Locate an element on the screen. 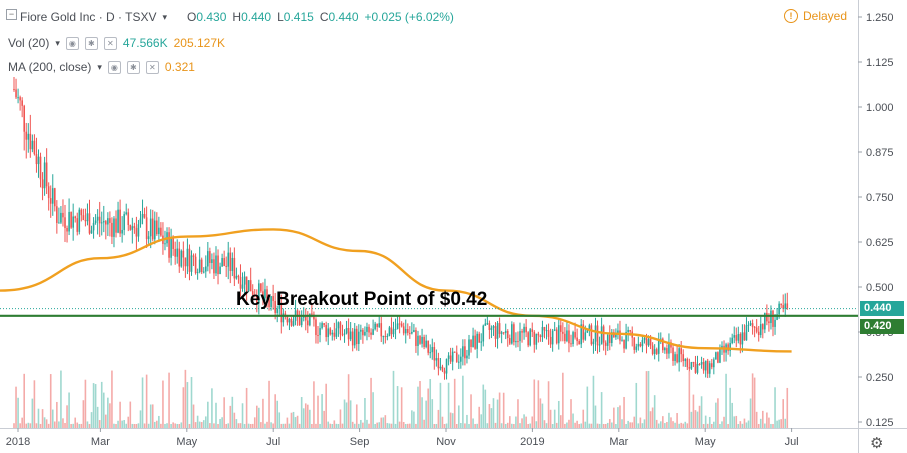 This screenshot has height=453, width=907. ma-label: MA (200, close) is located at coordinates (50, 67).